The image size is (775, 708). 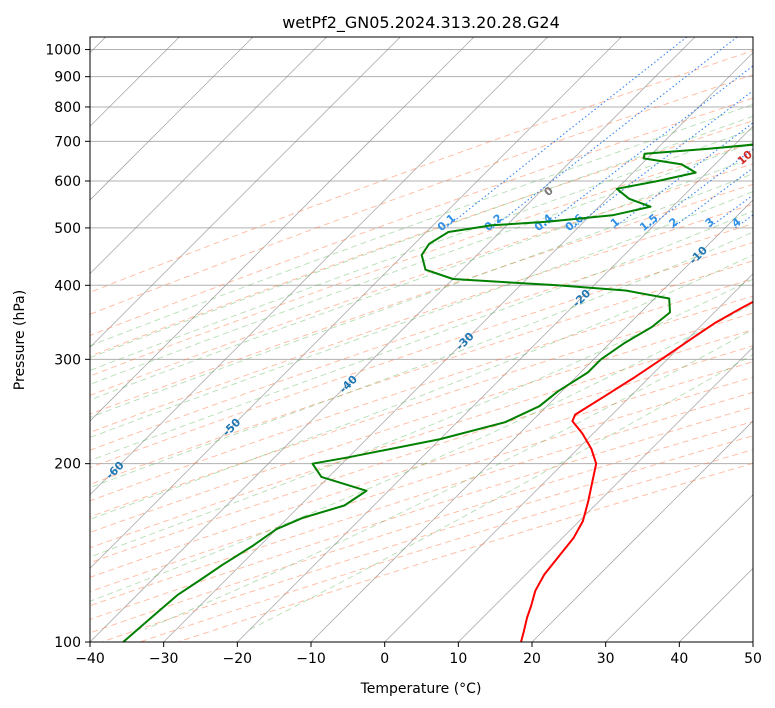 What do you see at coordinates (67, 360) in the screenshot?
I see `y-tick-label: 300` at bounding box center [67, 360].